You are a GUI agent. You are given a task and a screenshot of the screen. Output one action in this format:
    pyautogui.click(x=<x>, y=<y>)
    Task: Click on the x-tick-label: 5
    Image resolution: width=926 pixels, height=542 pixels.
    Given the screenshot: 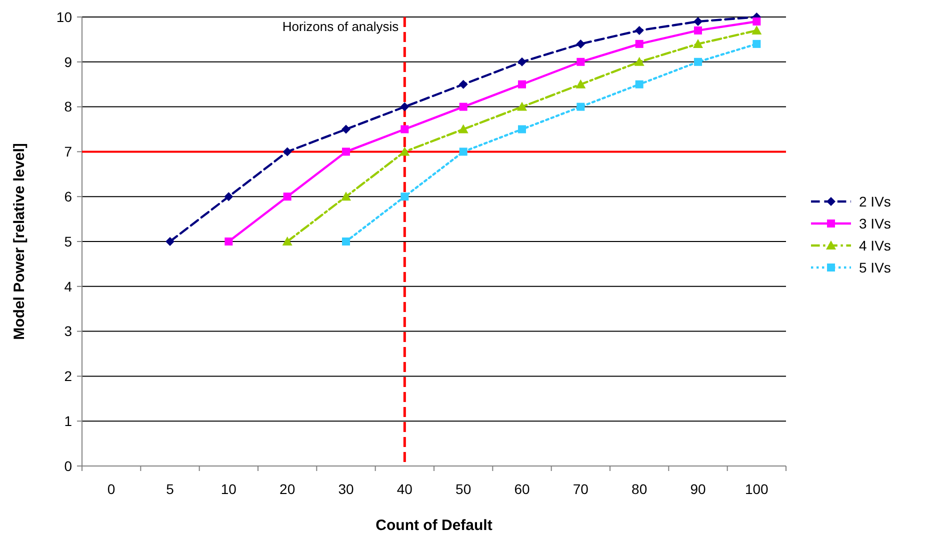 What is the action you would take?
    pyautogui.click(x=170, y=489)
    